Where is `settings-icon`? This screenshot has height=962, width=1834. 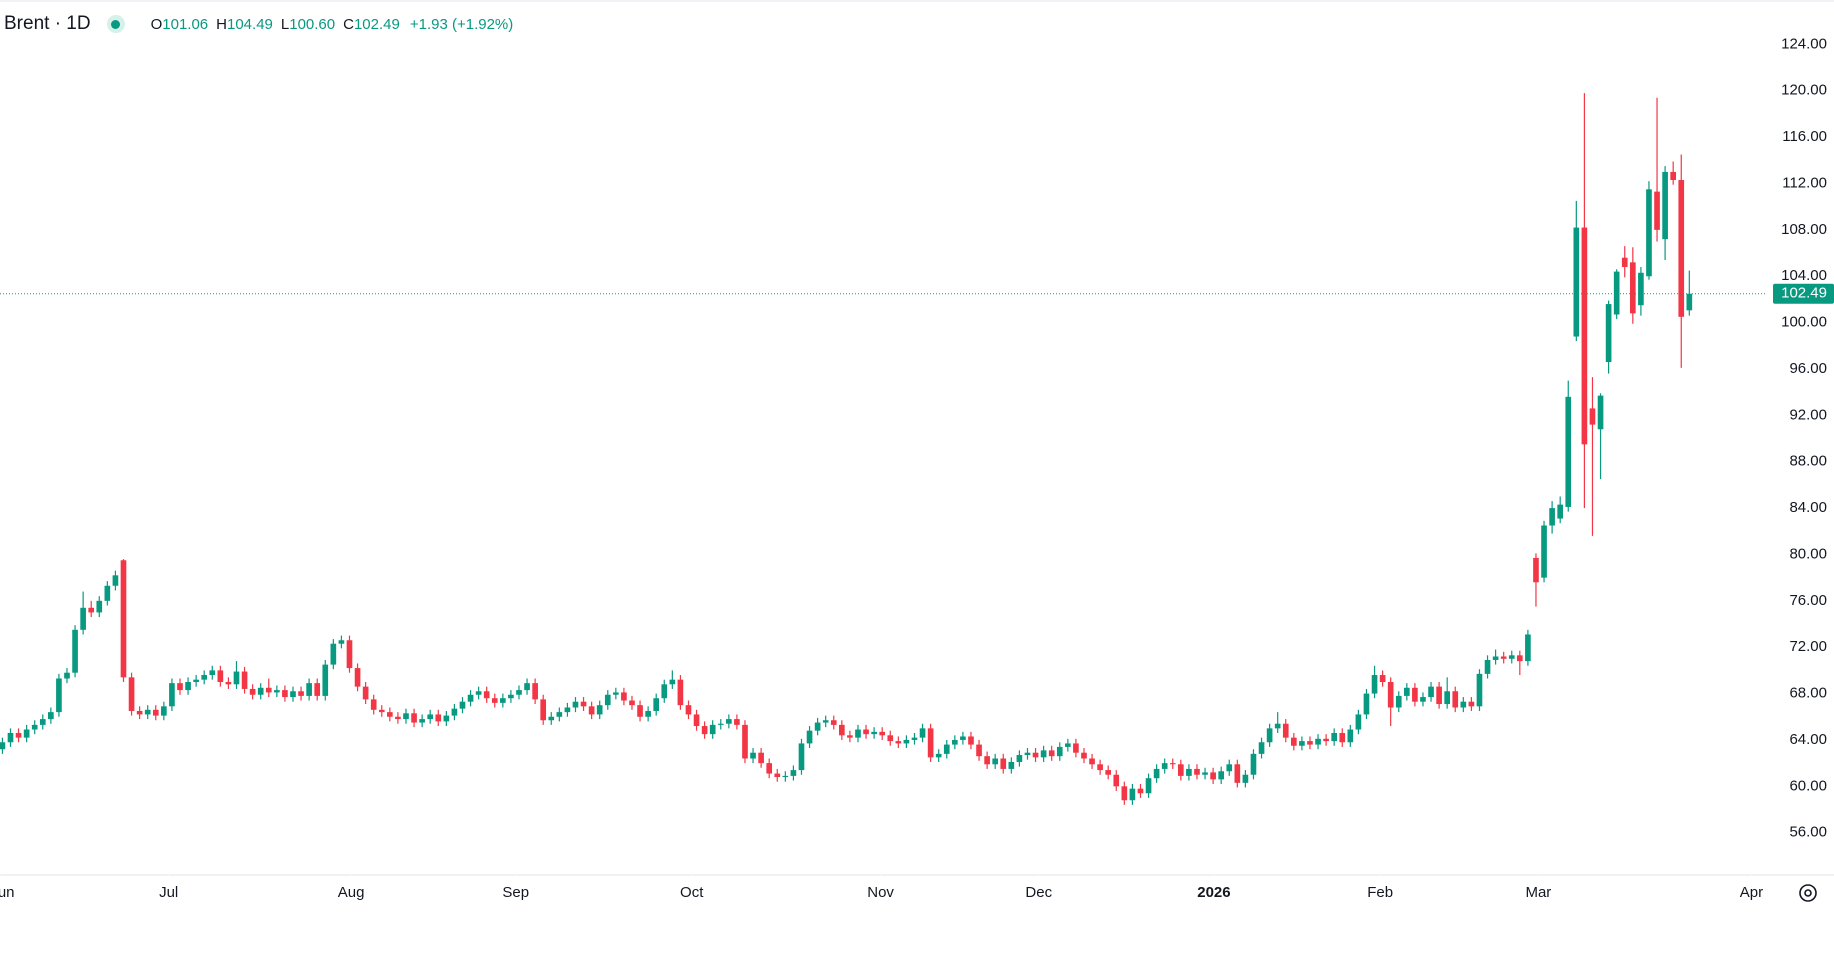 settings-icon is located at coordinates (1808, 893).